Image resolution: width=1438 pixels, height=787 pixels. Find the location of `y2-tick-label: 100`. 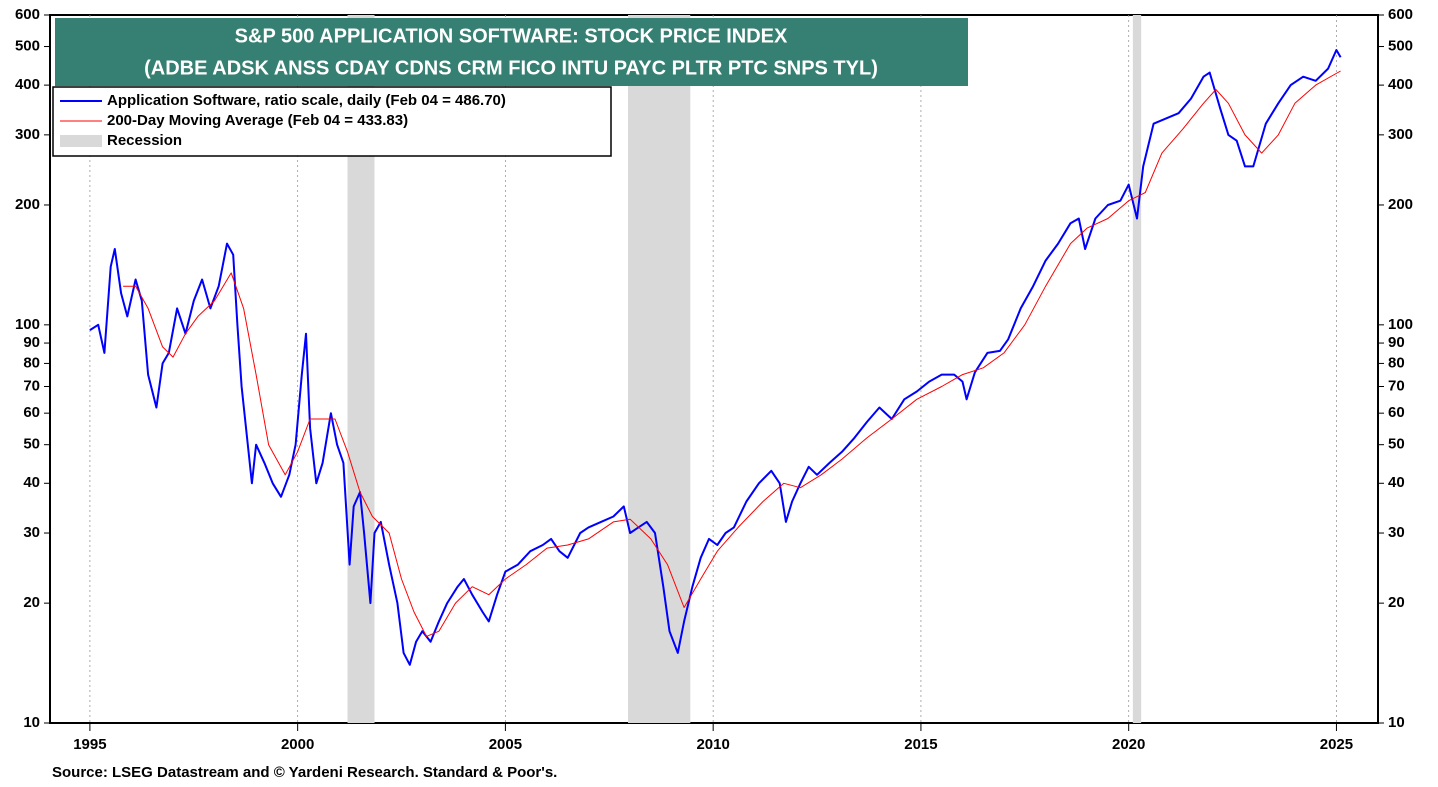

y2-tick-label: 100 is located at coordinates (1400, 324).